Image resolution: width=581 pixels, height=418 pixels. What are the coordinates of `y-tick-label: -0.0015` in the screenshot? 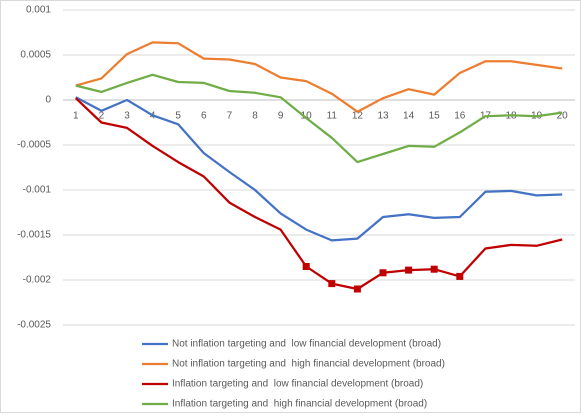 It's located at (34, 235).